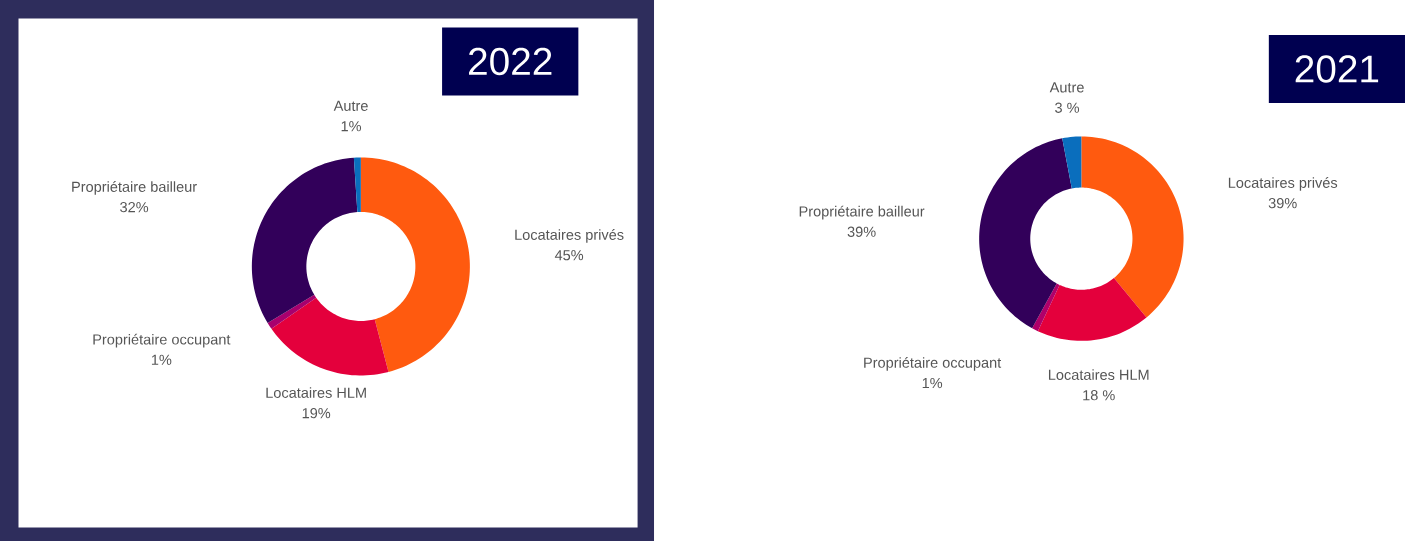 The height and width of the screenshot is (541, 1405). Describe the element at coordinates (316, 413) in the screenshot. I see `data-label: 19%` at that location.